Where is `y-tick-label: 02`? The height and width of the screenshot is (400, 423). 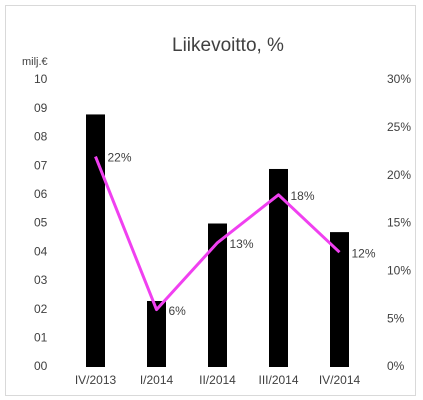 y-tick-label: 02 is located at coordinates (41, 309).